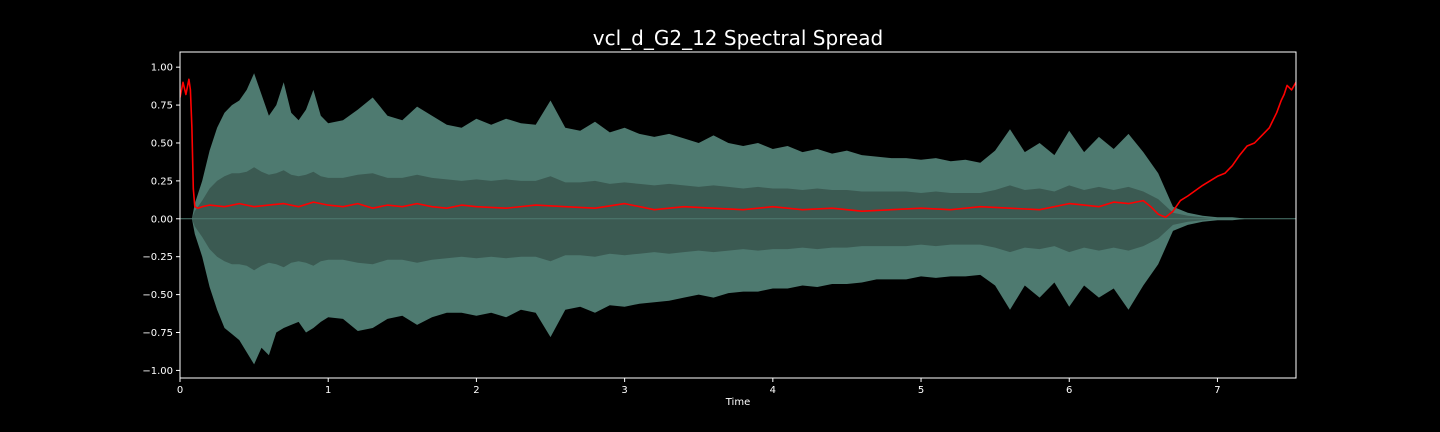  Describe the element at coordinates (157, 333) in the screenshot. I see `y-tick-label: −0.75` at that location.